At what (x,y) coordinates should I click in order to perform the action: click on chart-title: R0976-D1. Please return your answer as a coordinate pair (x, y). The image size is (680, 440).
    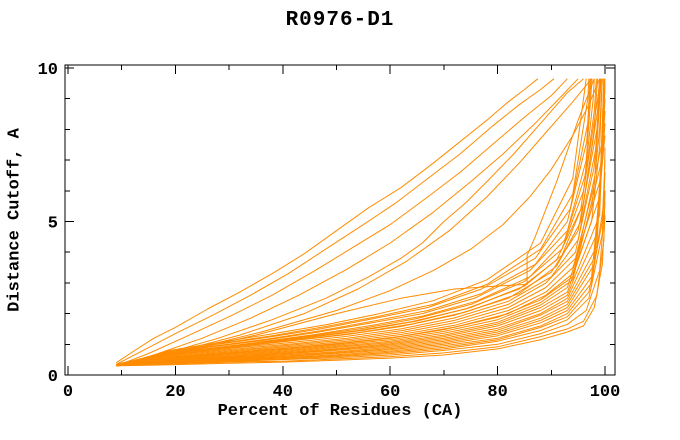
    Looking at the image, I should click on (340, 20).